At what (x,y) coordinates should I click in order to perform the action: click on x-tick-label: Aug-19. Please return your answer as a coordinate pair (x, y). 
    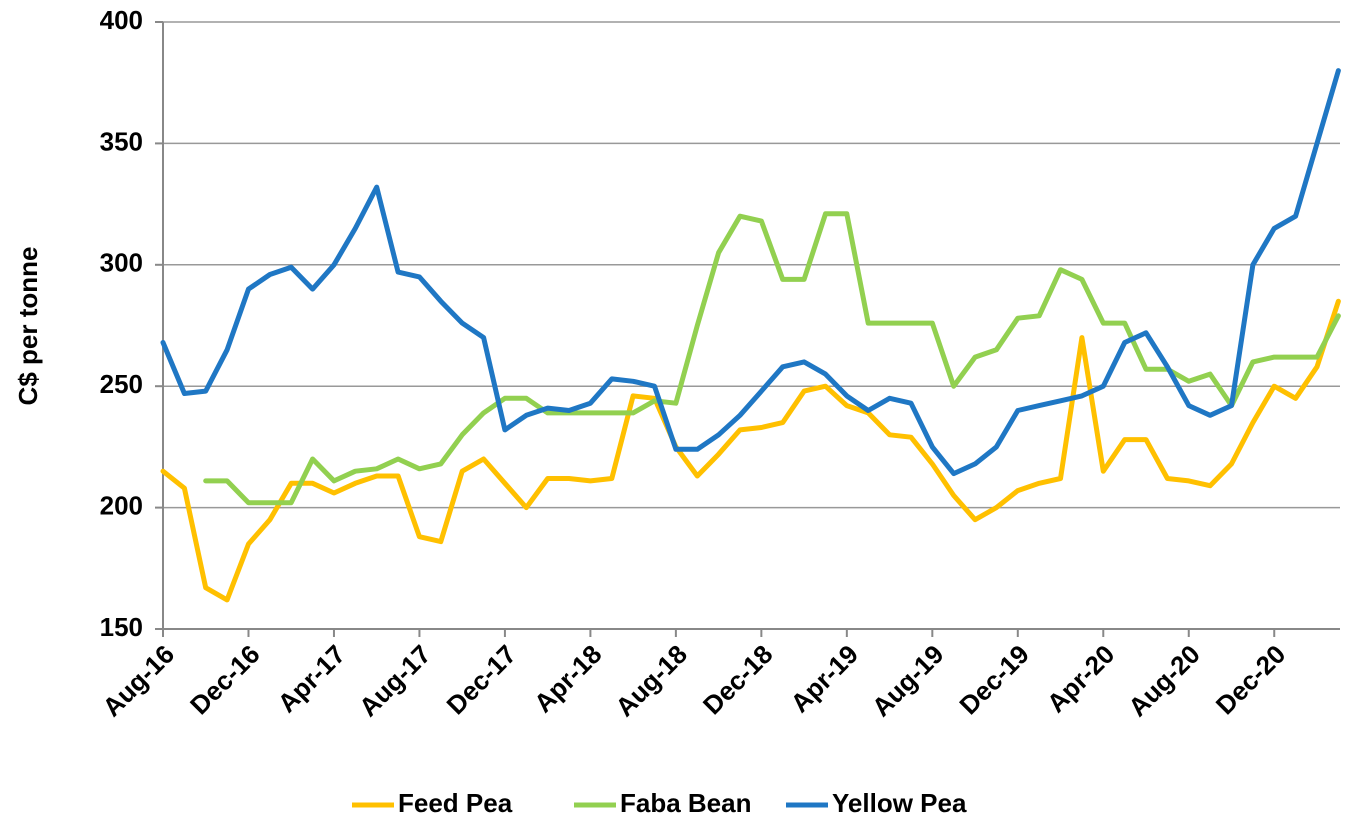
    Looking at the image, I should click on (908, 681).